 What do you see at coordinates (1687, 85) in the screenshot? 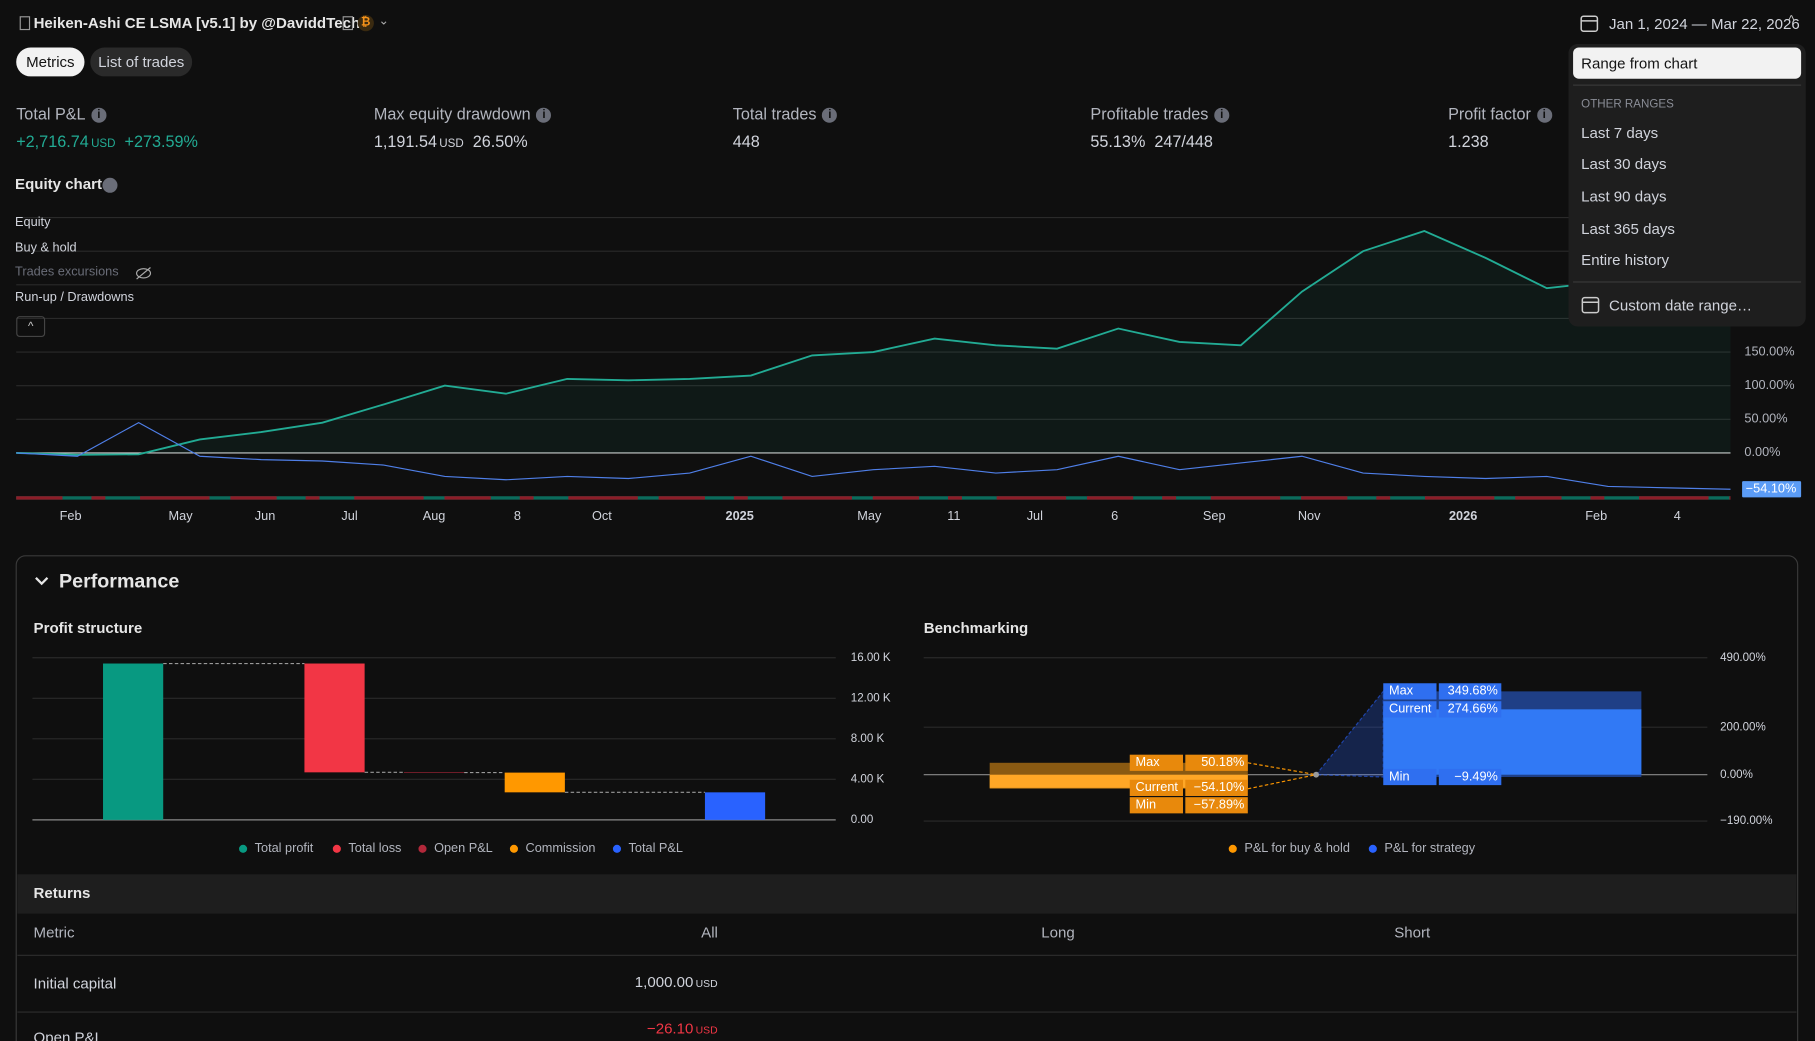
I see `divider` at bounding box center [1687, 85].